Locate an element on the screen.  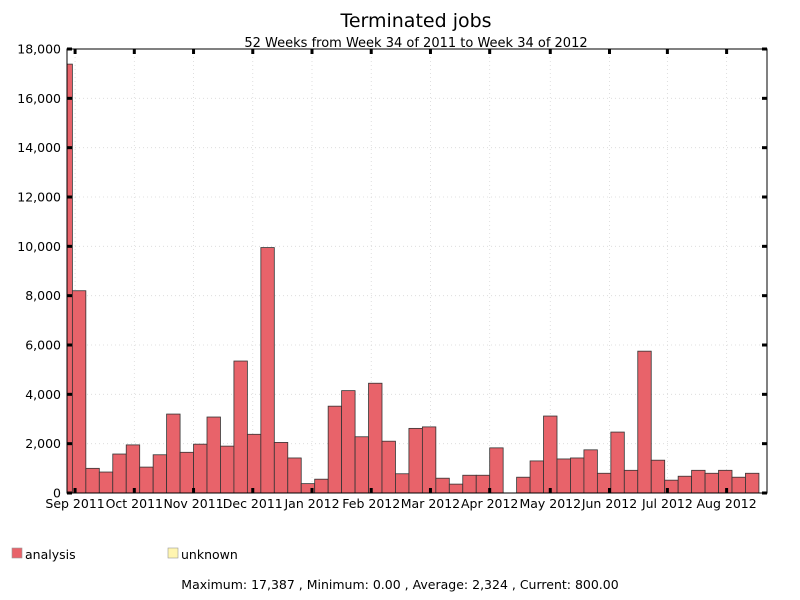
x-tick-label: Aug 2012 is located at coordinates (727, 503).